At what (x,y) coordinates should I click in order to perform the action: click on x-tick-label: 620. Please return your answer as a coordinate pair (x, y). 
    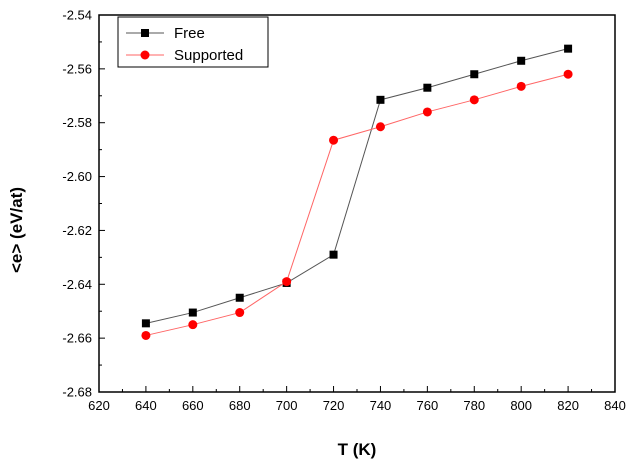
    Looking at the image, I should click on (99, 405).